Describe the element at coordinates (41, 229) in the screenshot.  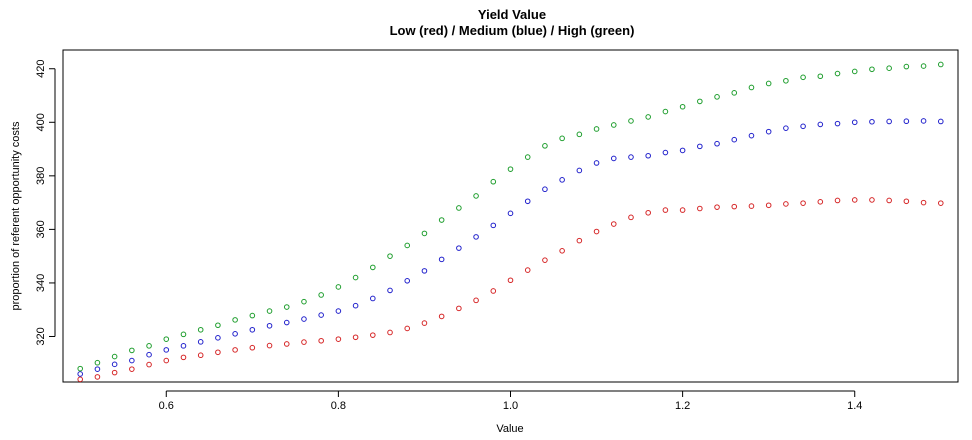
I see `y-tick-label: 360` at that location.